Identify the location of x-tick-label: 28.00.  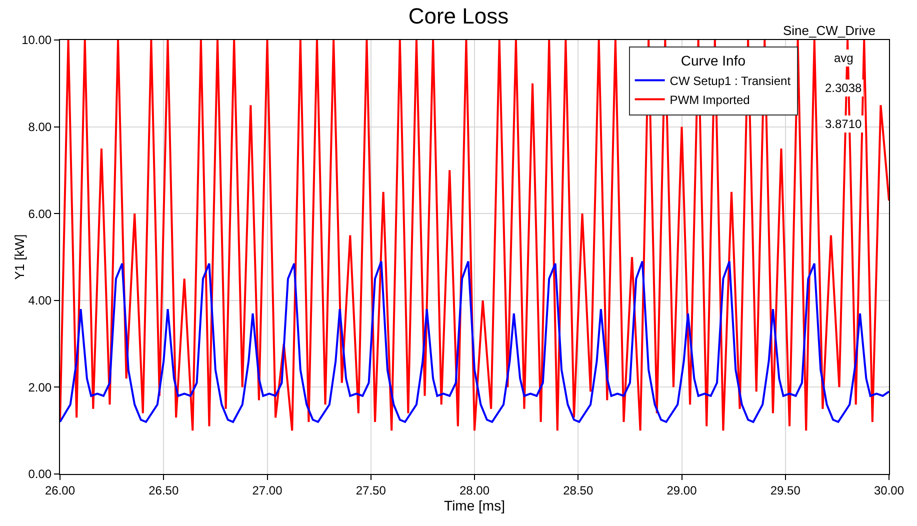
(474, 490).